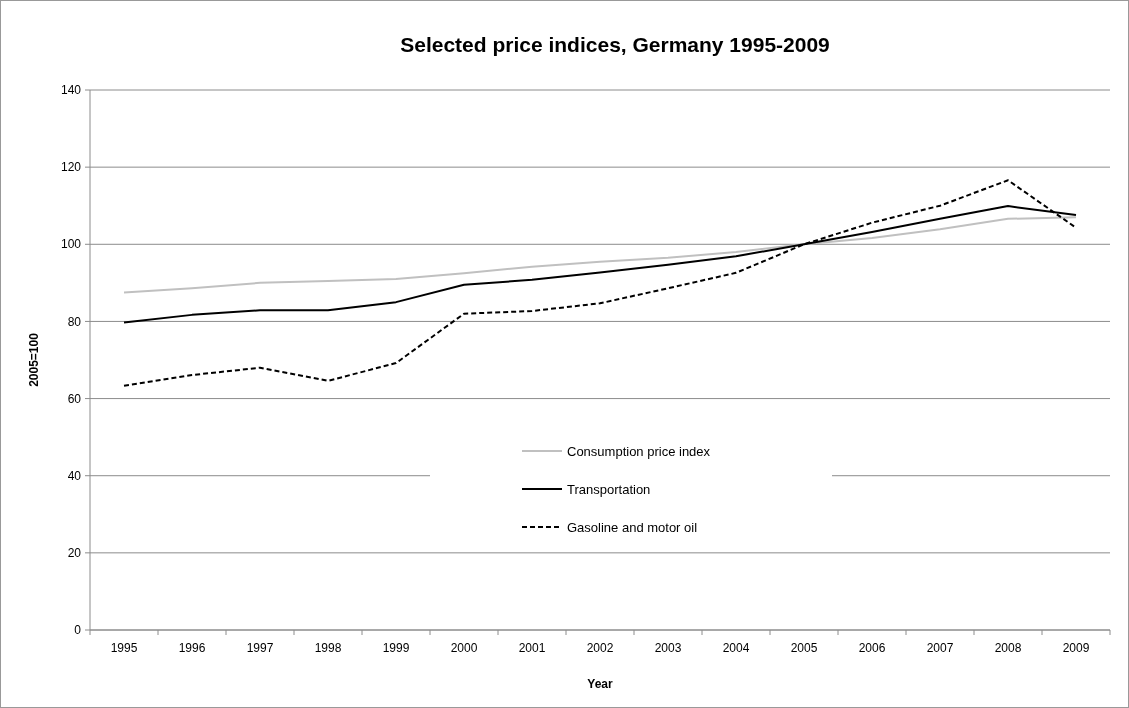  What do you see at coordinates (74, 475) in the screenshot?
I see `y-tick-label: 40` at bounding box center [74, 475].